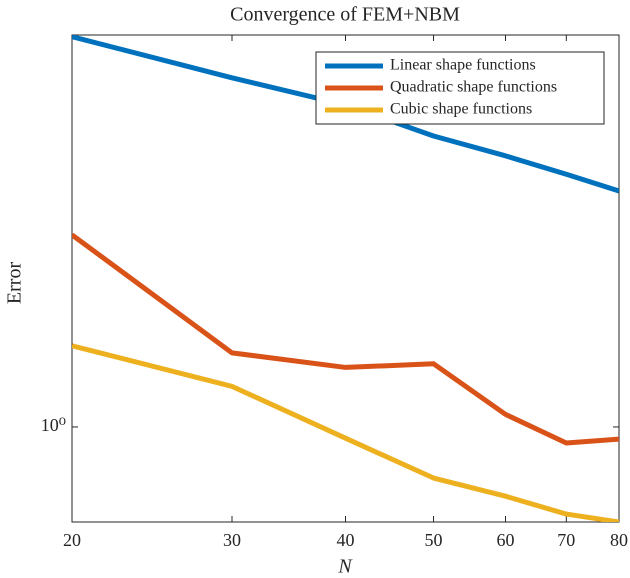  What do you see at coordinates (53, 425) in the screenshot?
I see `y-tick-label: 10⁰` at bounding box center [53, 425].